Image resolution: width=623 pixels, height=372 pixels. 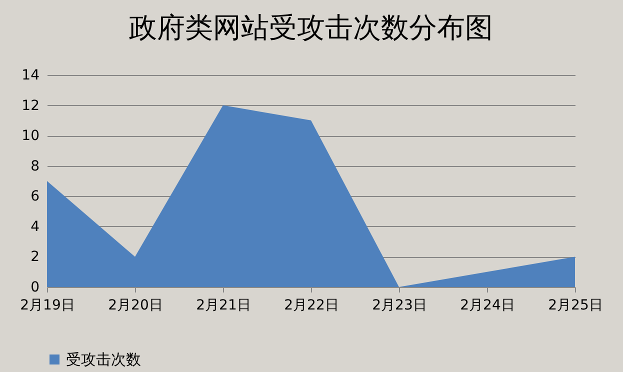 I want to click on x-tick-label: 2月22日, so click(x=311, y=306).